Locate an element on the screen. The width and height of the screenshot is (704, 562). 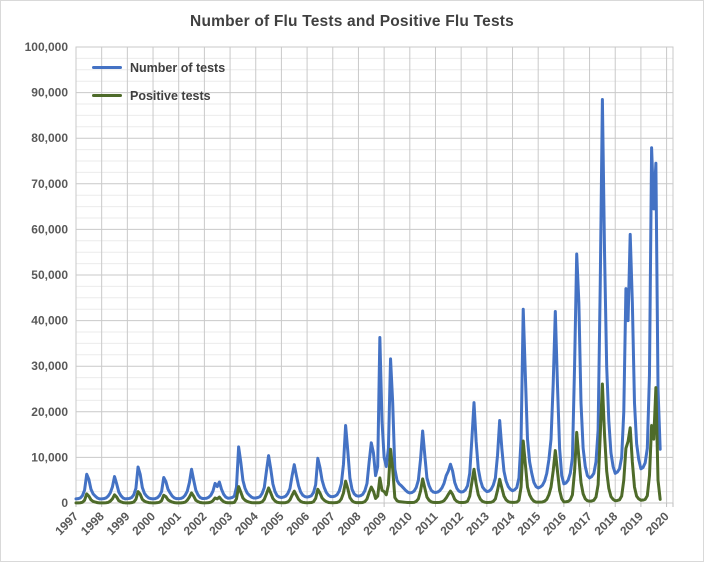
y-axis-label-30,000: 30,000 is located at coordinates (49, 366).